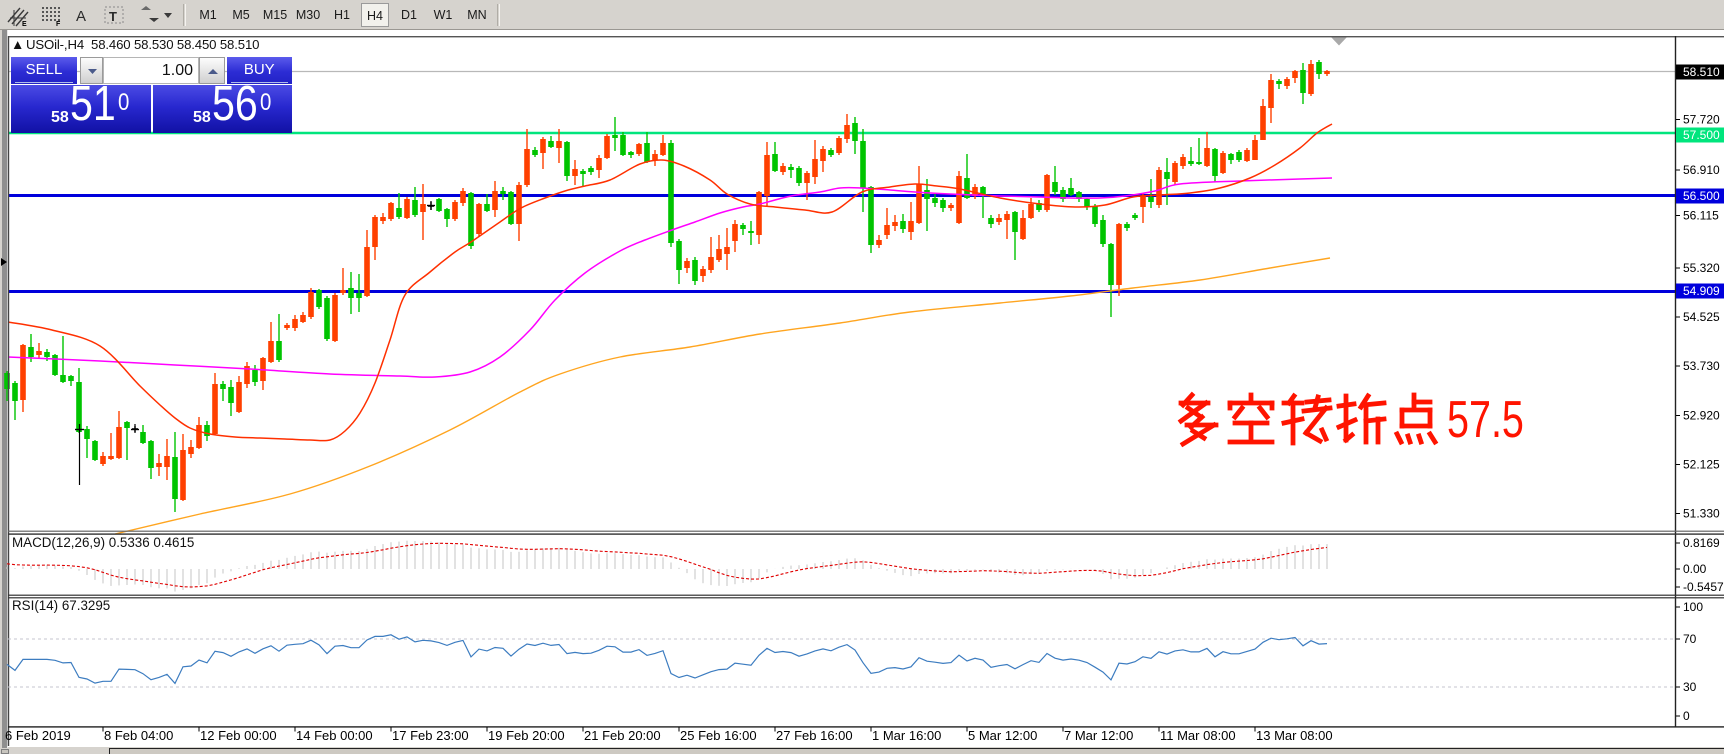 The width and height of the screenshot is (1724, 754). I want to click on svg-text: RSI(14) 67.3295, so click(61, 605).